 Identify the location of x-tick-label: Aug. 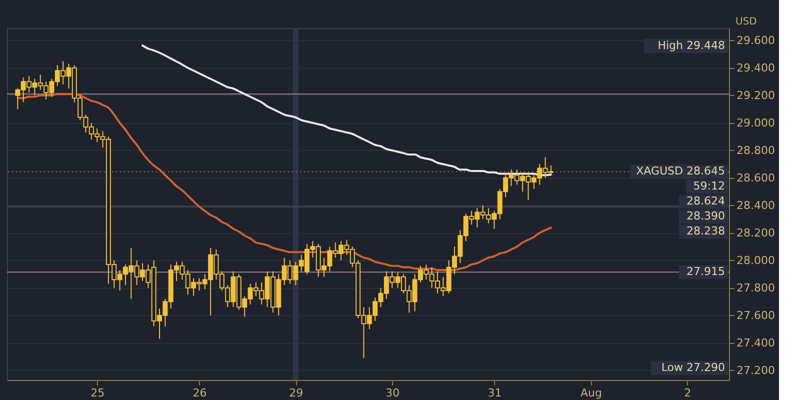
(591, 393).